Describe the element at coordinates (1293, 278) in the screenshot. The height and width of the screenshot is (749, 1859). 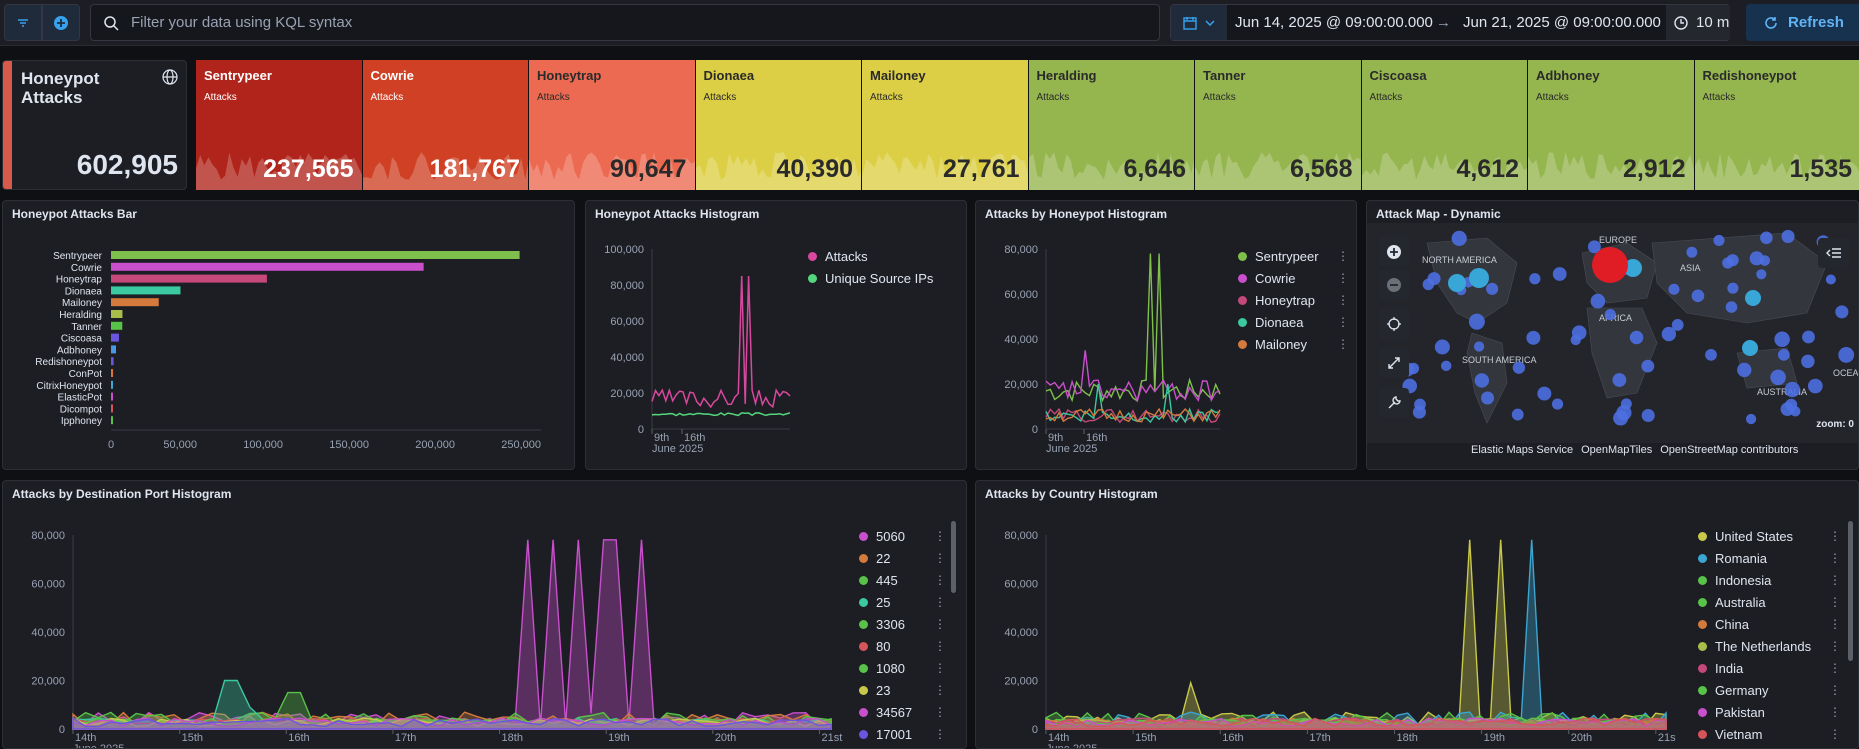
I see `legend-item: Cowrie ⋮` at that location.